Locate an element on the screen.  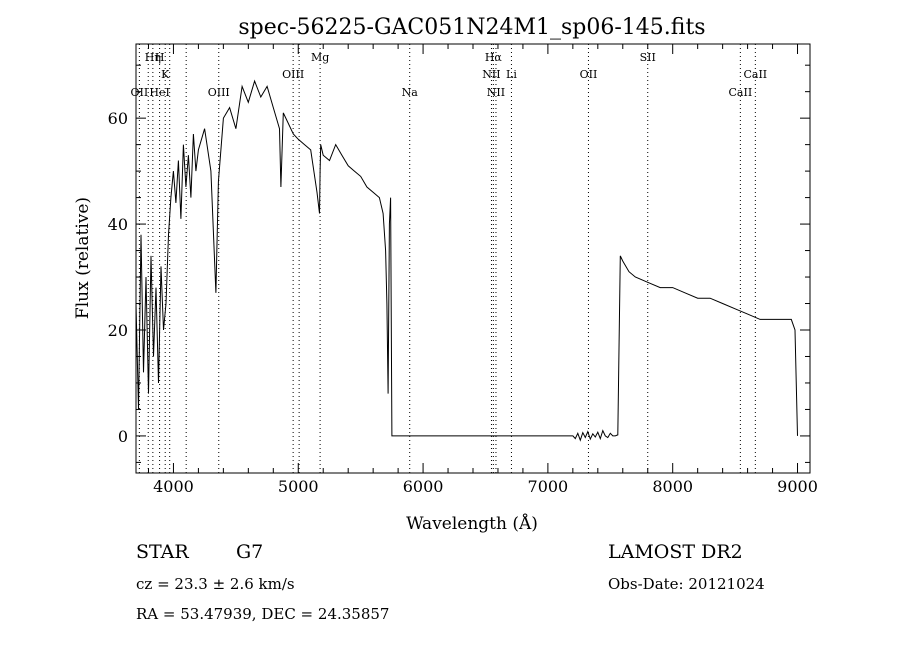
line-label: Mg is located at coordinates (320, 57).